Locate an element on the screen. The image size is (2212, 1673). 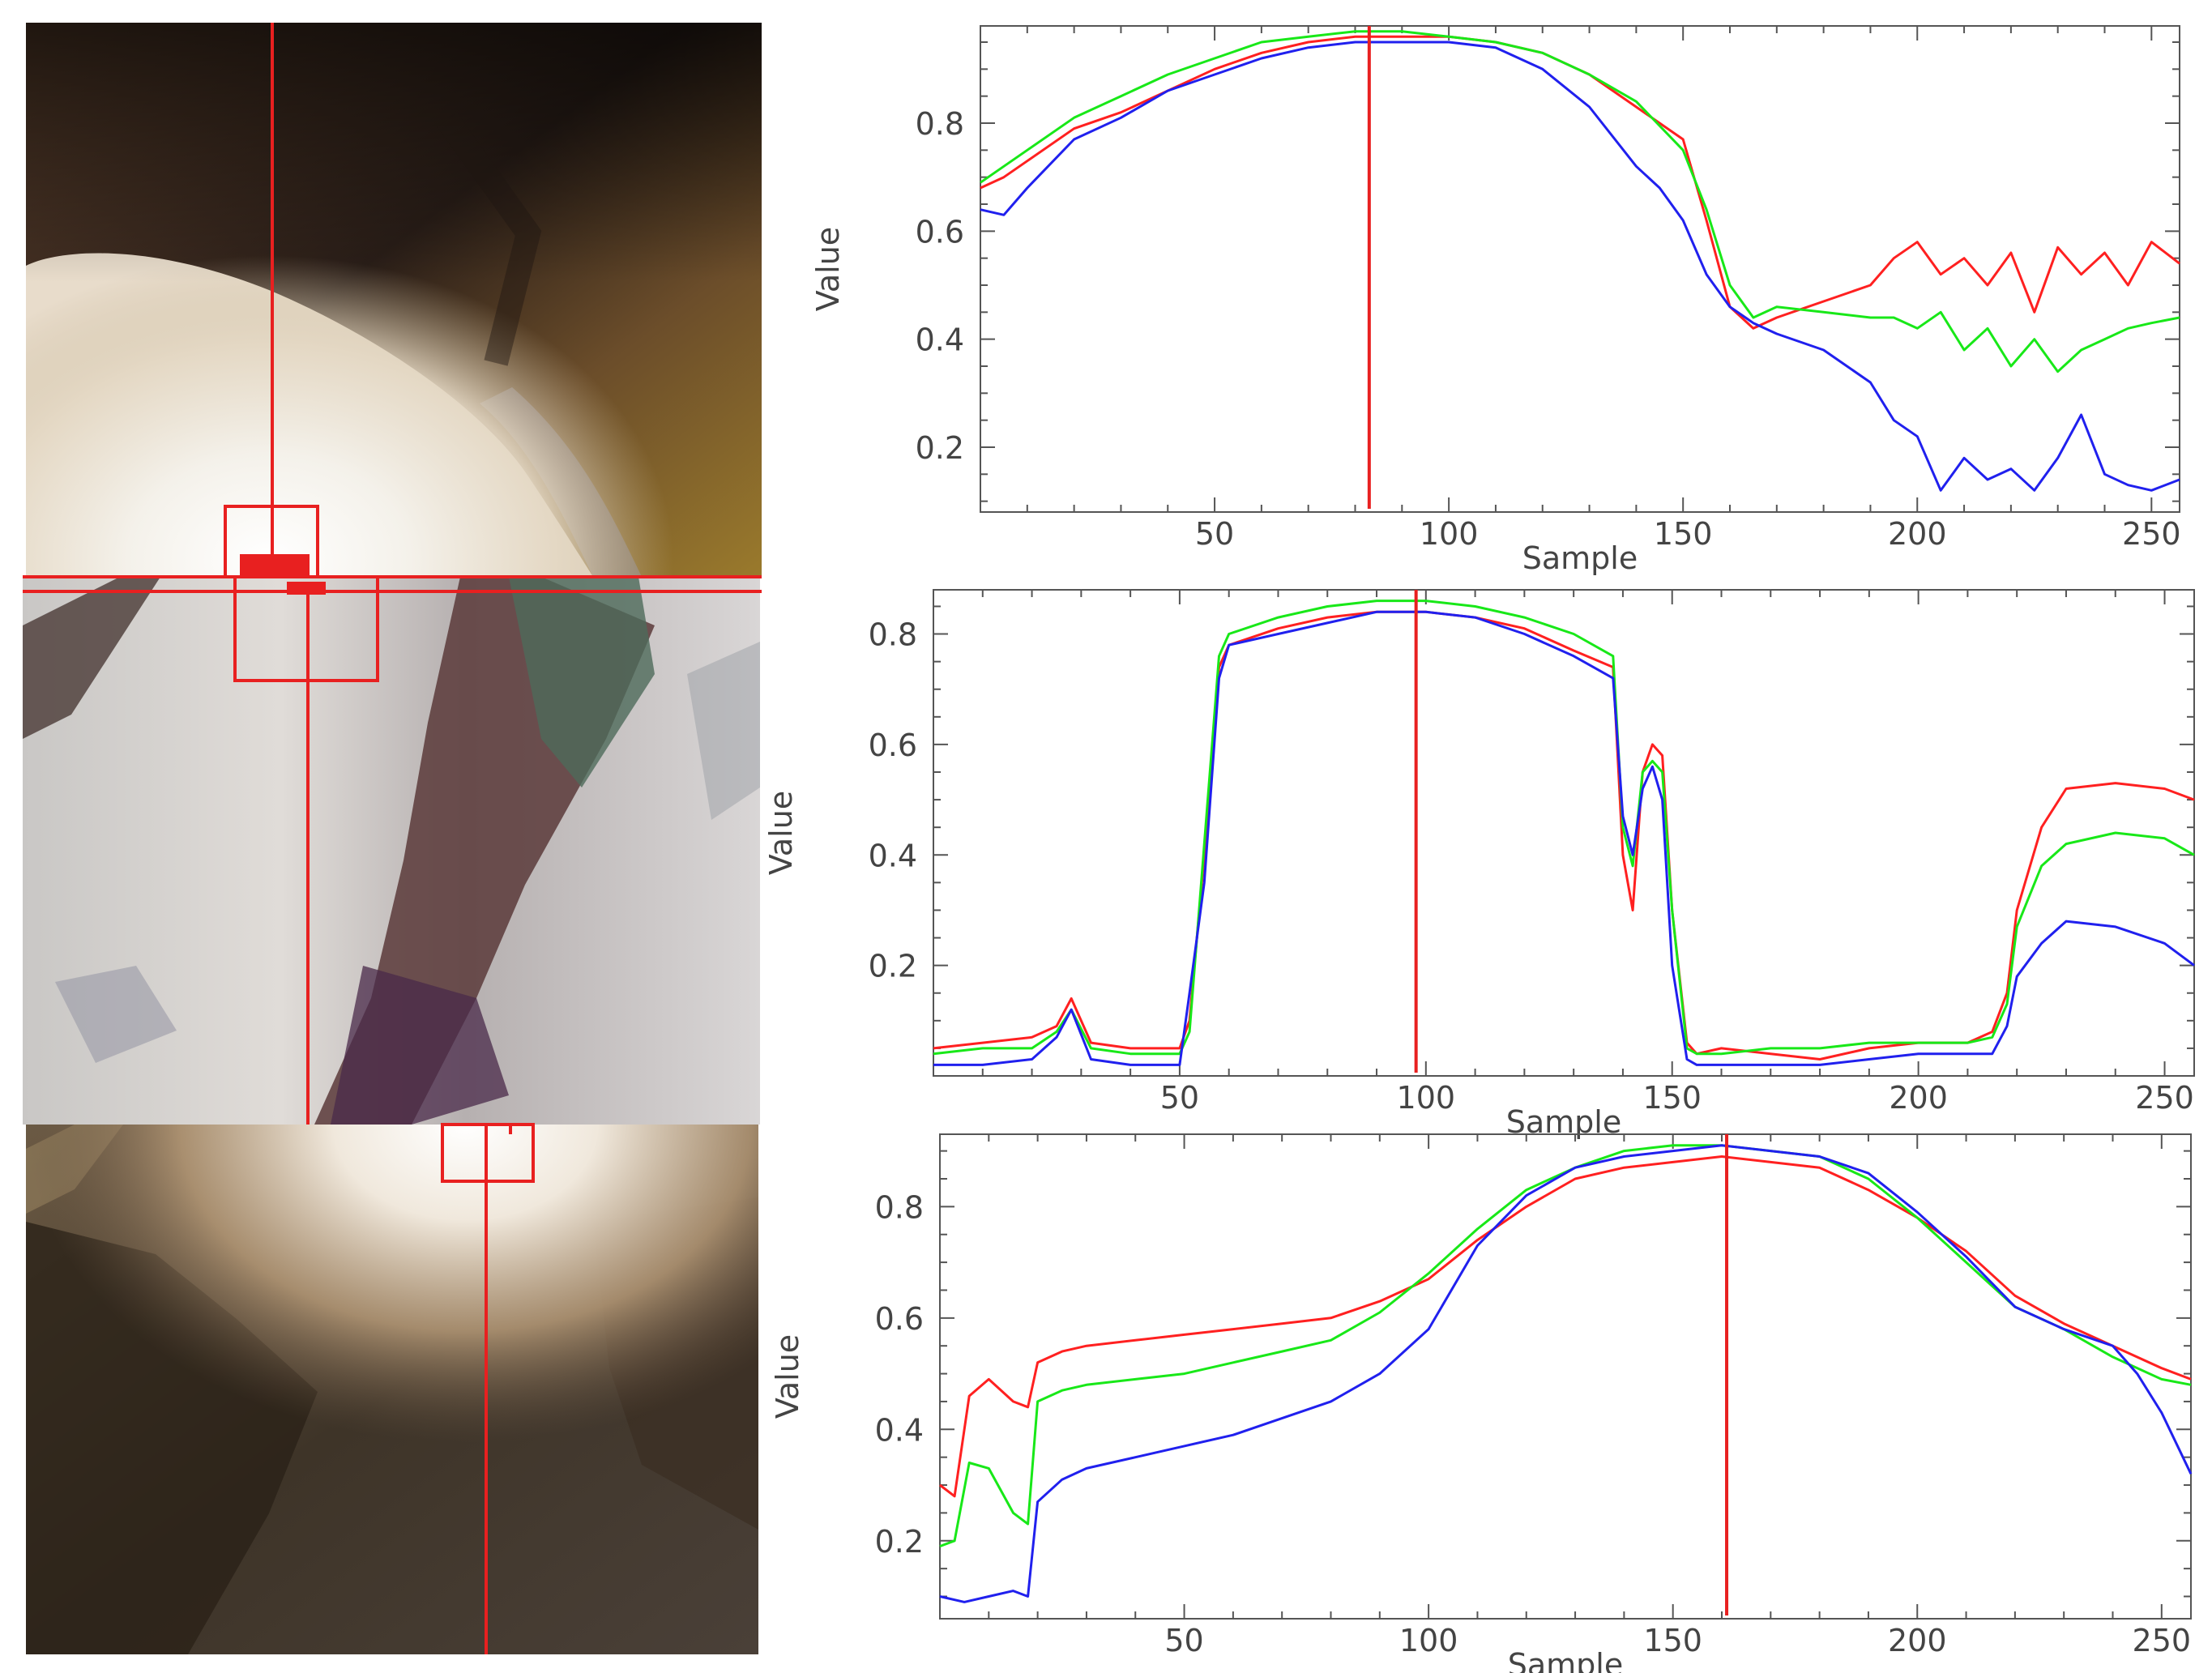
satellite-image-middle is located at coordinates (391, 851).